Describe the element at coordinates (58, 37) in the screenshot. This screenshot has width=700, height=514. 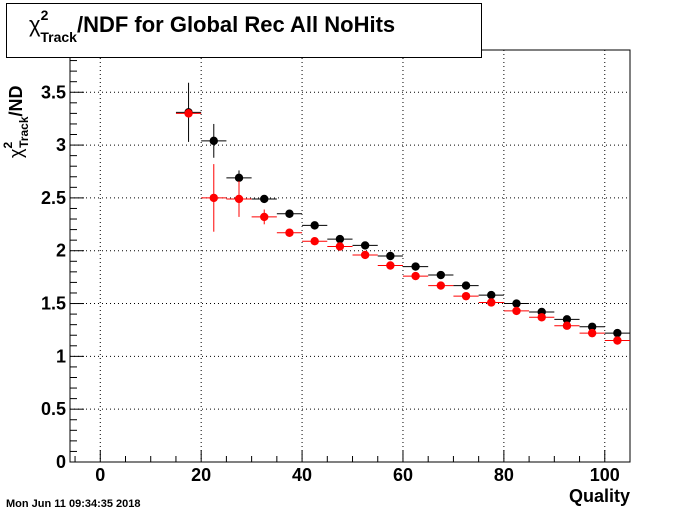
I see `title-subscript: Track` at that location.